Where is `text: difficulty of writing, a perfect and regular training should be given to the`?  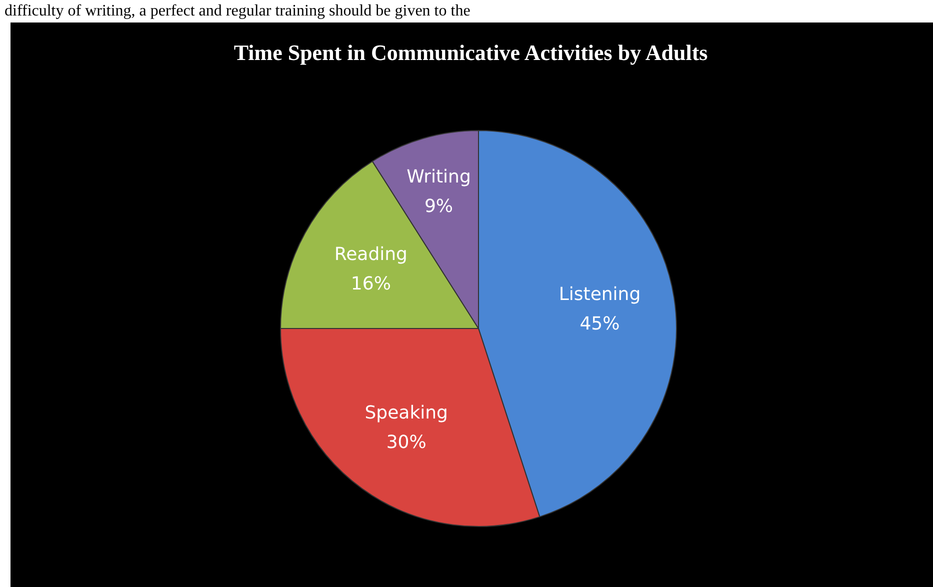 text: difficulty of writing, a perfect and regular training should be given to the is located at coordinates (237, 11).